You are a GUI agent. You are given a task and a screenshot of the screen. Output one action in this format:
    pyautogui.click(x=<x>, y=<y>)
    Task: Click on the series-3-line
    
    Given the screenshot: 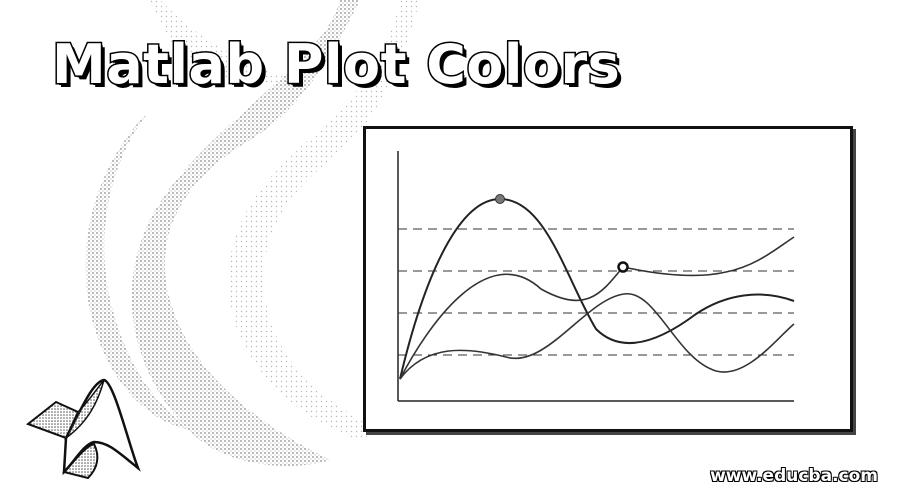 What is the action you would take?
    pyautogui.click(x=597, y=336)
    